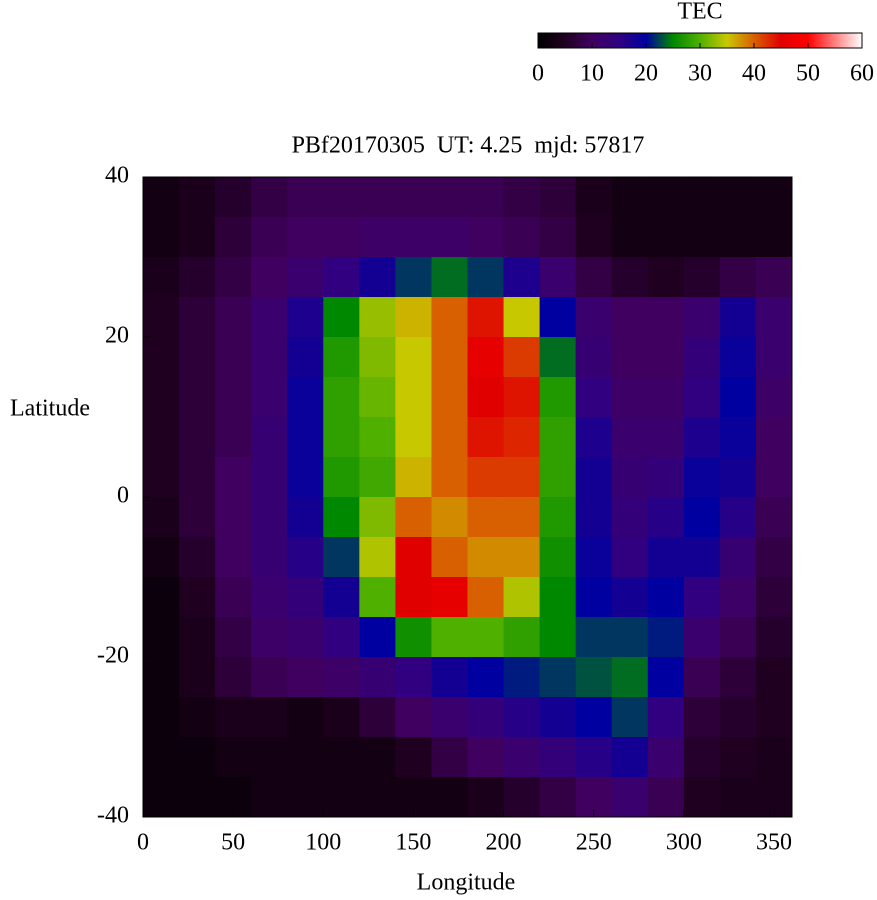  I want to click on colorbar-label: TEC, so click(699, 12).